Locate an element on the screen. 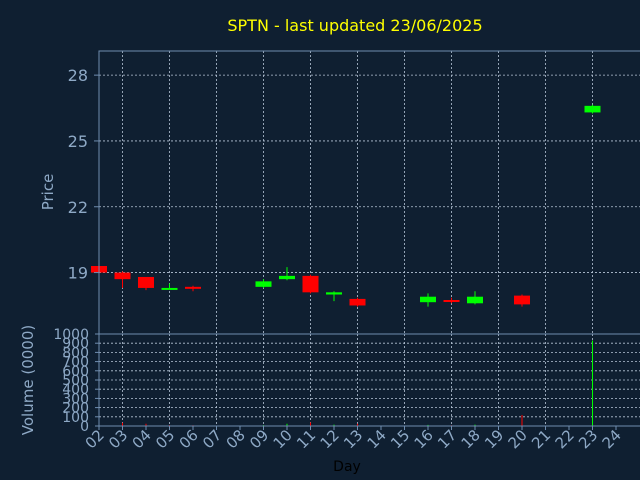 The image size is (640, 480). volume-tick-label: 900 is located at coordinates (75, 344).